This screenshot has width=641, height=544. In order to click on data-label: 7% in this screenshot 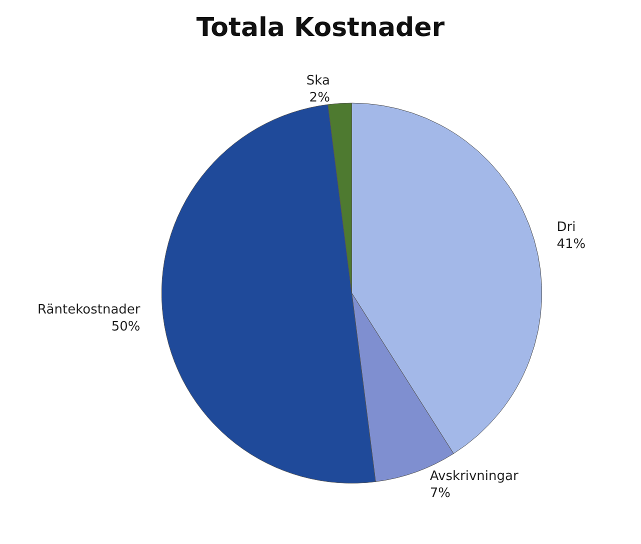, I will do `click(440, 494)`.